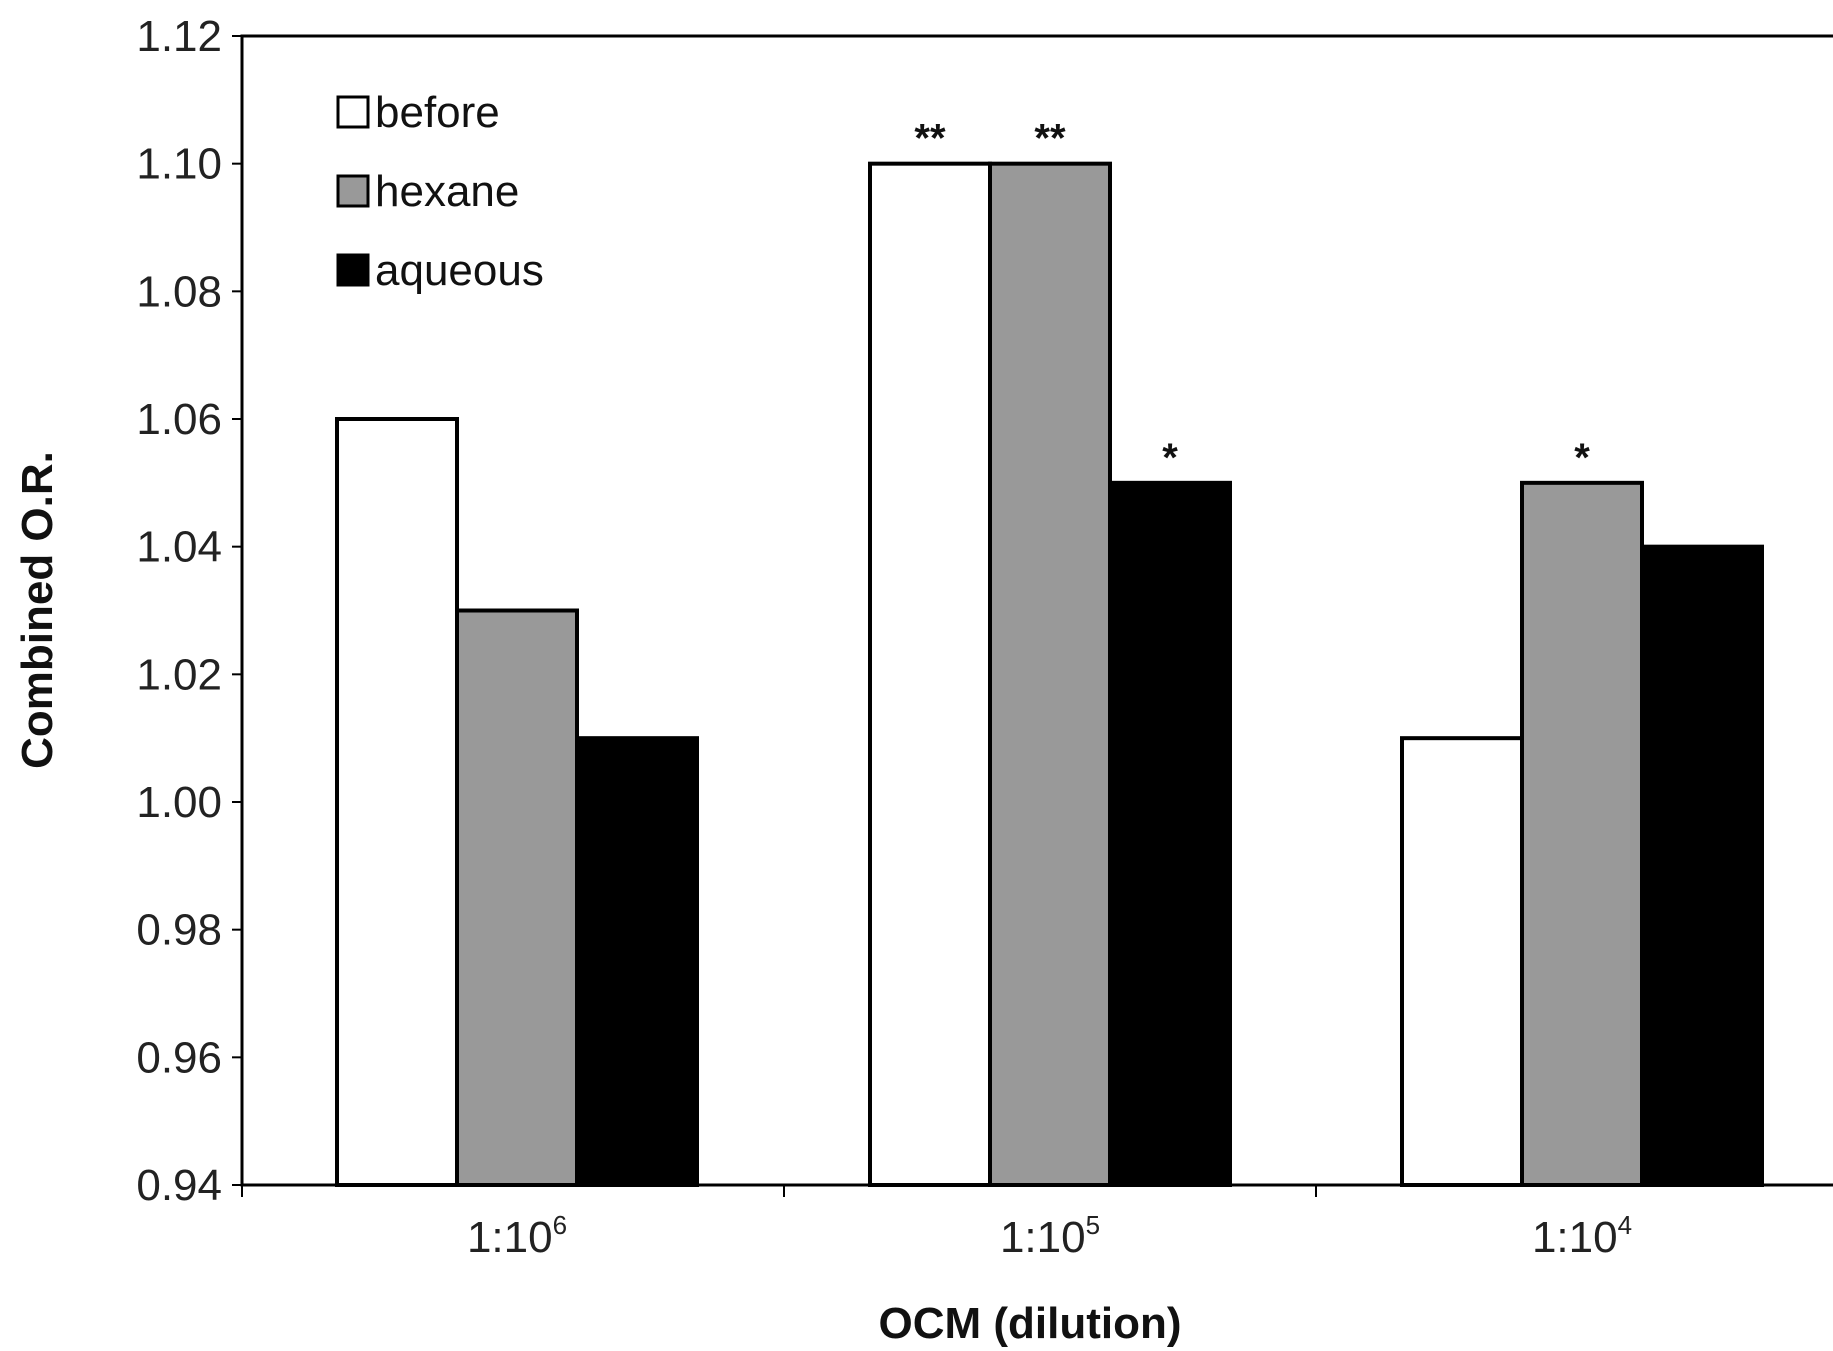 The image size is (1833, 1351). I want to click on x-tick-label-exponent: 6, so click(560, 1225).